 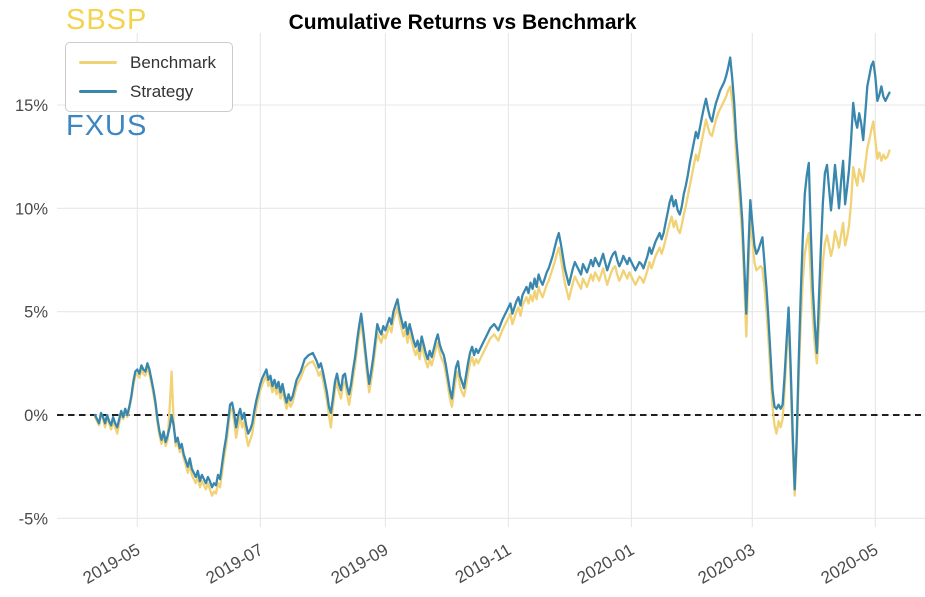 I want to click on x-tick-label: 2019-09, so click(x=360, y=564).